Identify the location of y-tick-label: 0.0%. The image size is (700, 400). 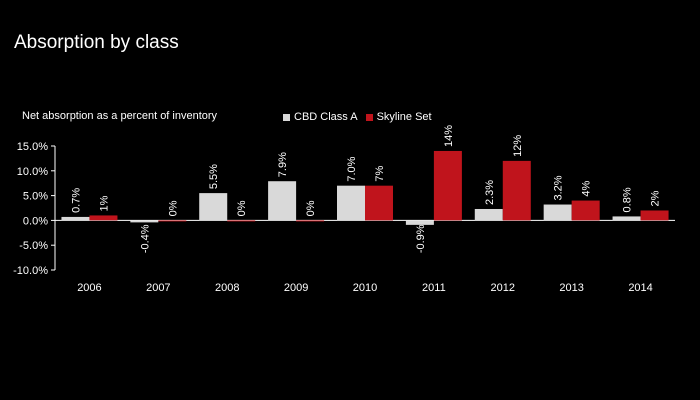
(35, 221).